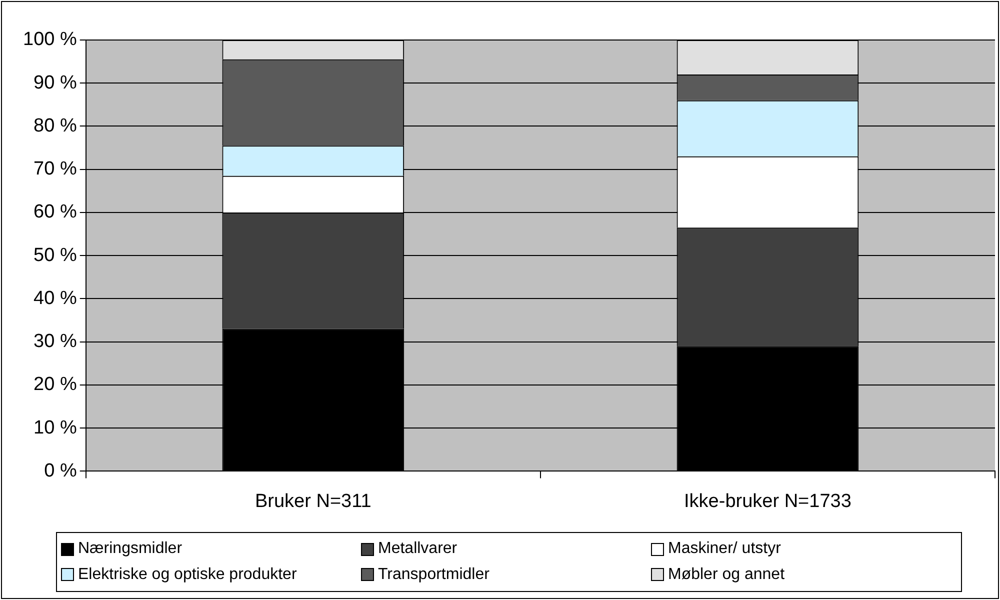 The image size is (1000, 600). Describe the element at coordinates (55, 427) in the screenshot. I see `y-tick-label: 10 %` at that location.